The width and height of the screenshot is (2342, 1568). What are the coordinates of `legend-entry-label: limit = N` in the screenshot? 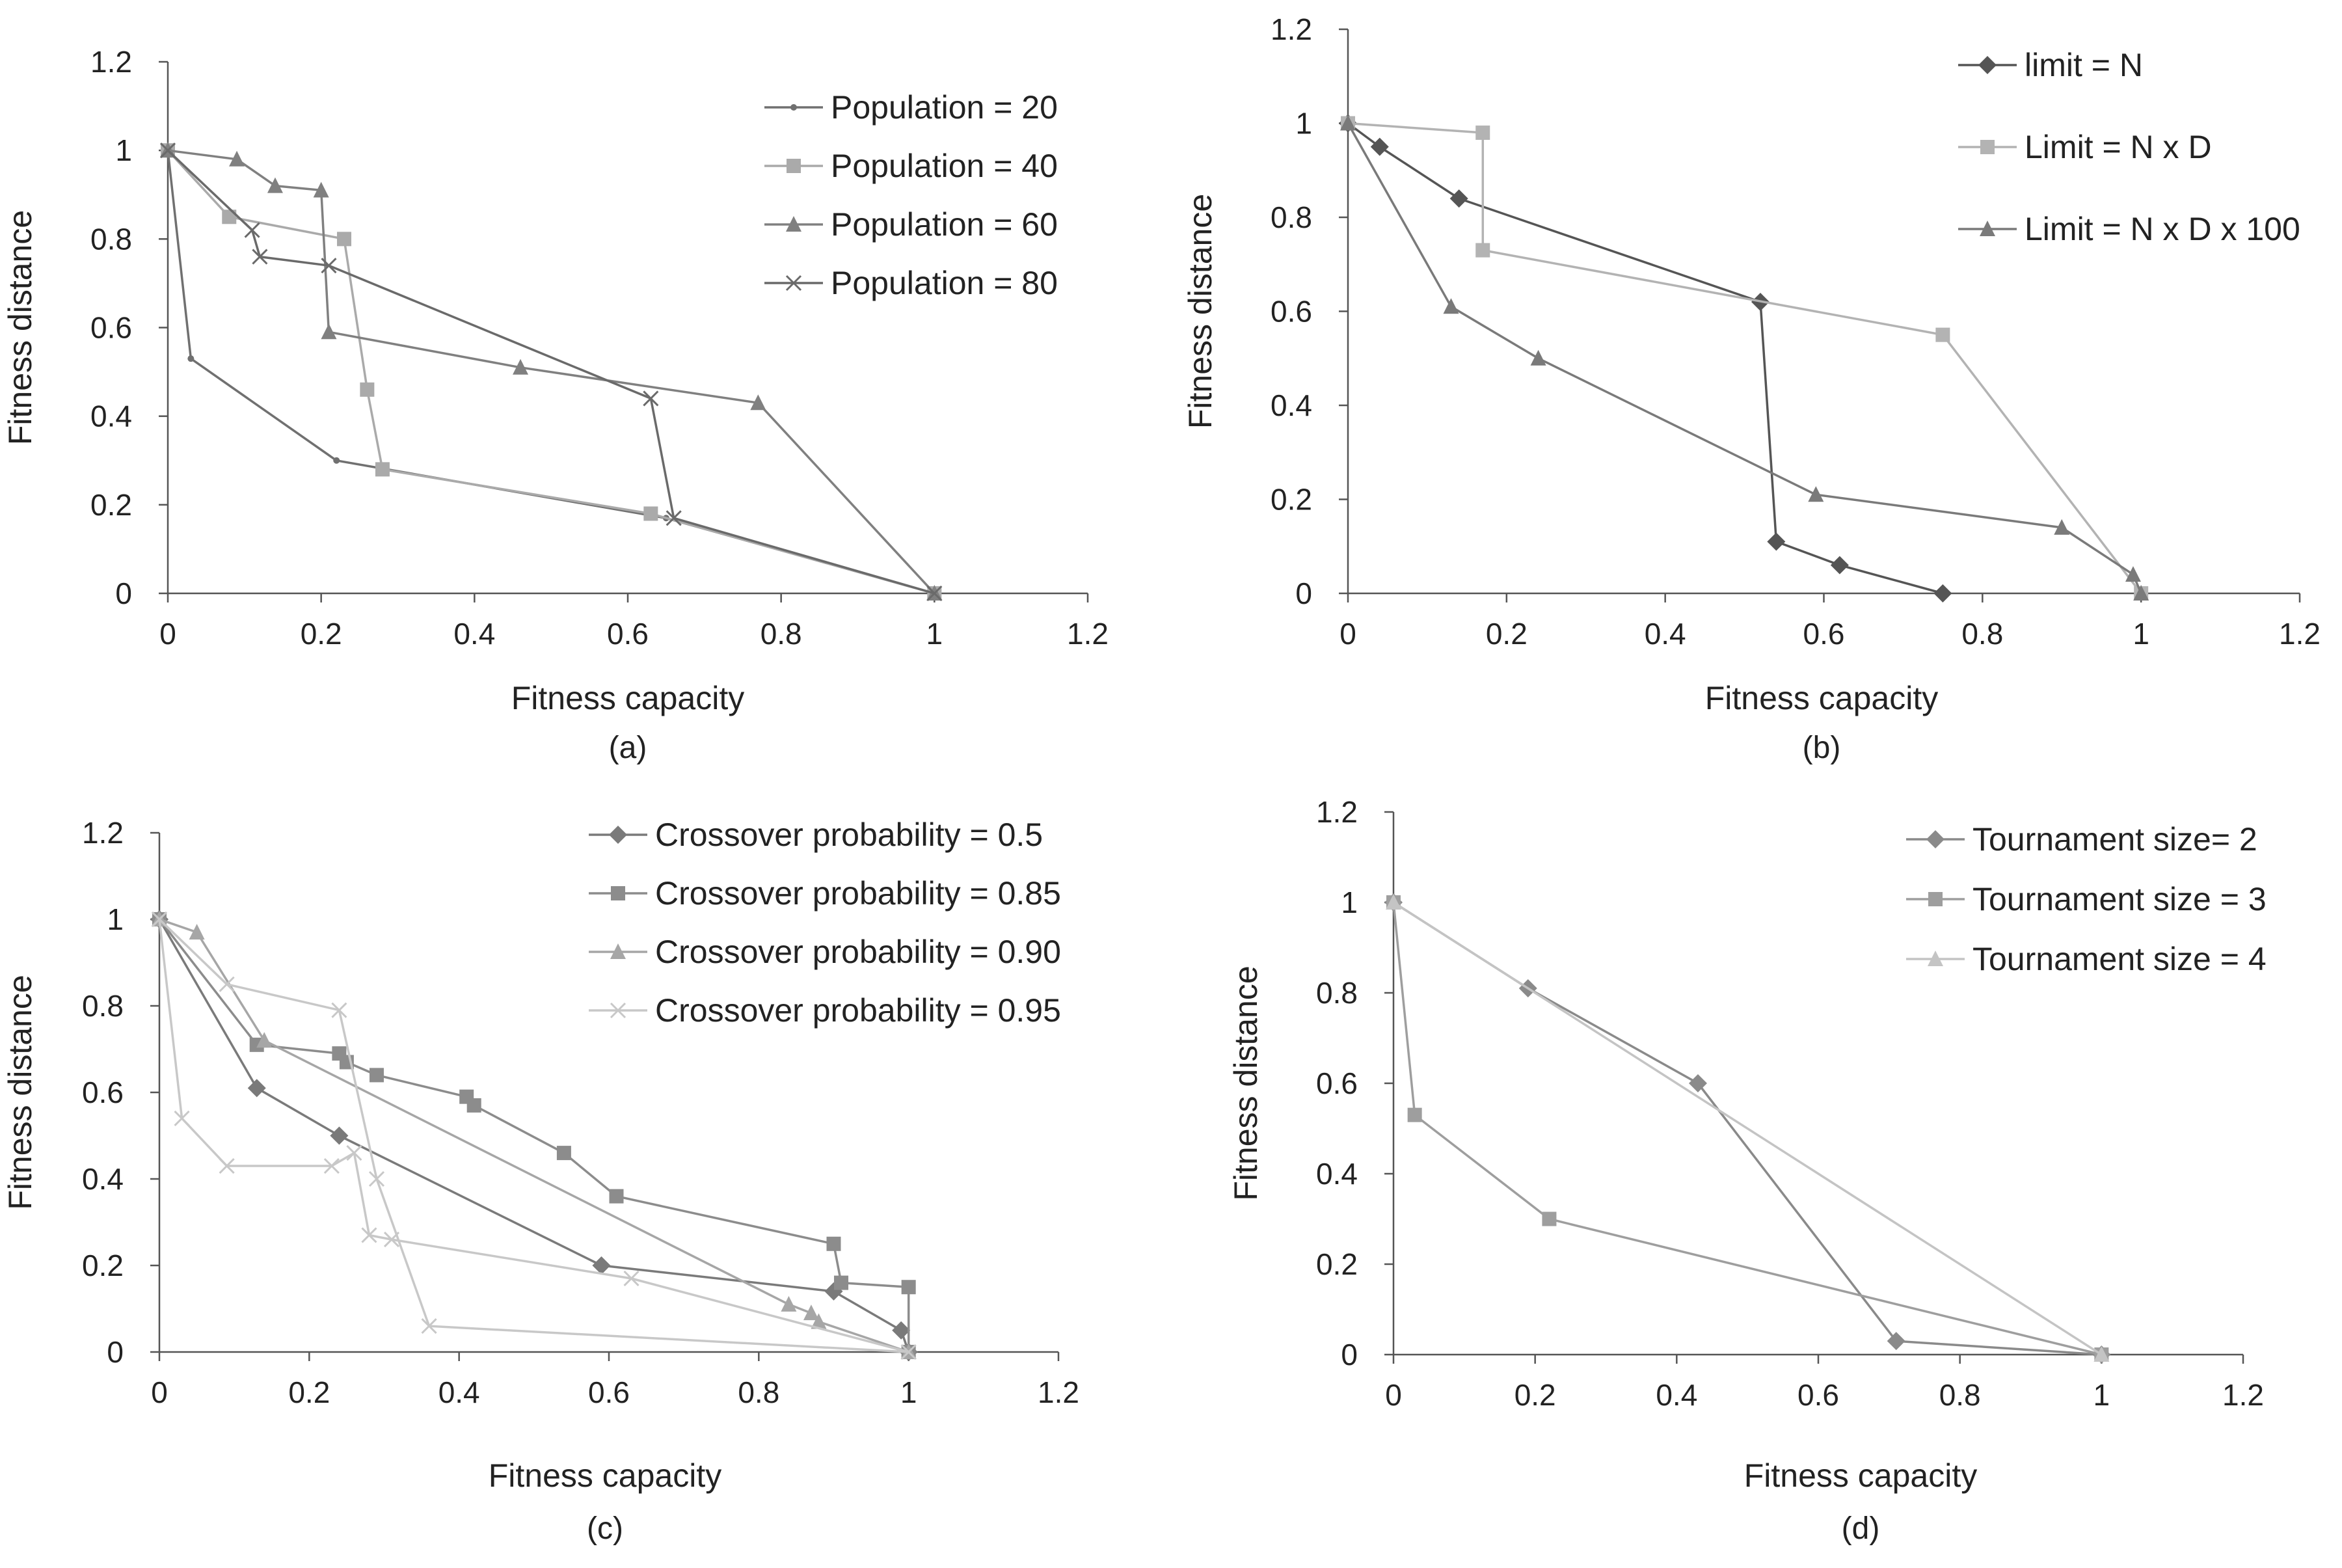 It's located at (2084, 65).